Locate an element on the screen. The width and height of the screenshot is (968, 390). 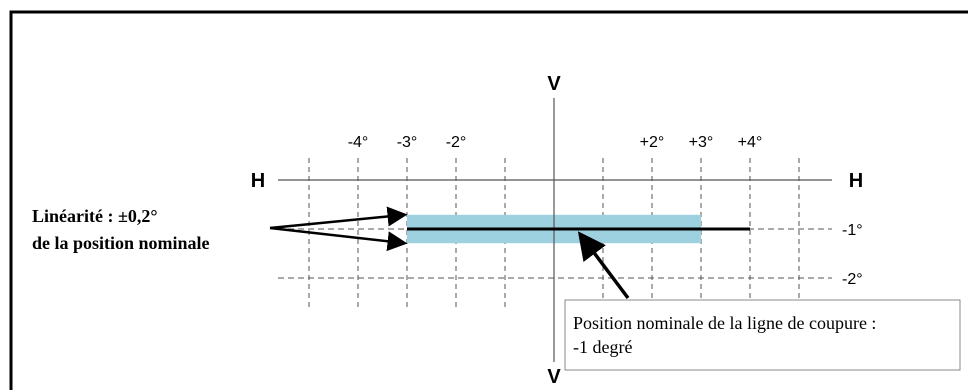
axis-v-top-label: V is located at coordinates (554, 84).